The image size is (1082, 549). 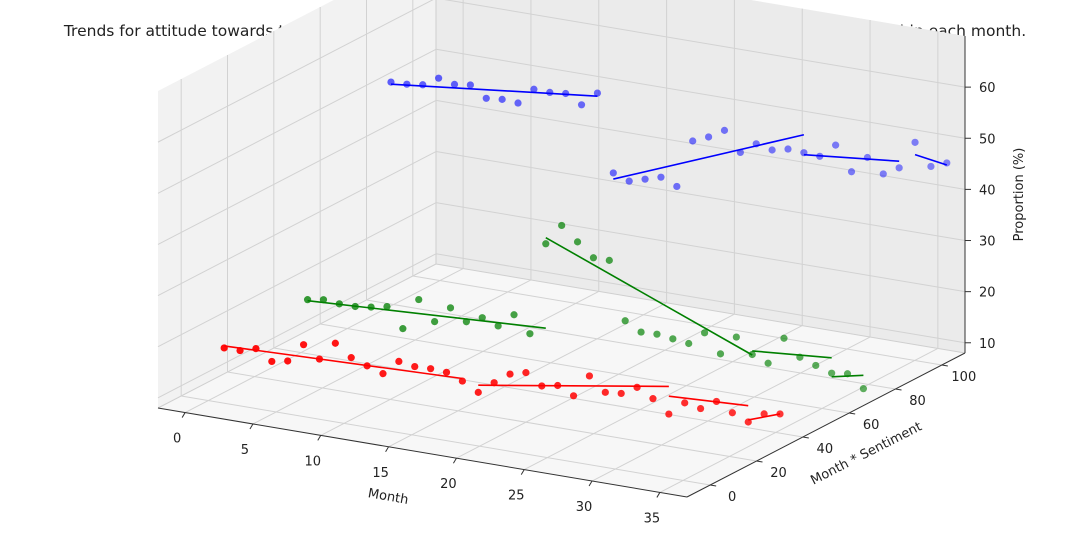 I want to click on y-tick-label: 20, so click(x=778, y=473).